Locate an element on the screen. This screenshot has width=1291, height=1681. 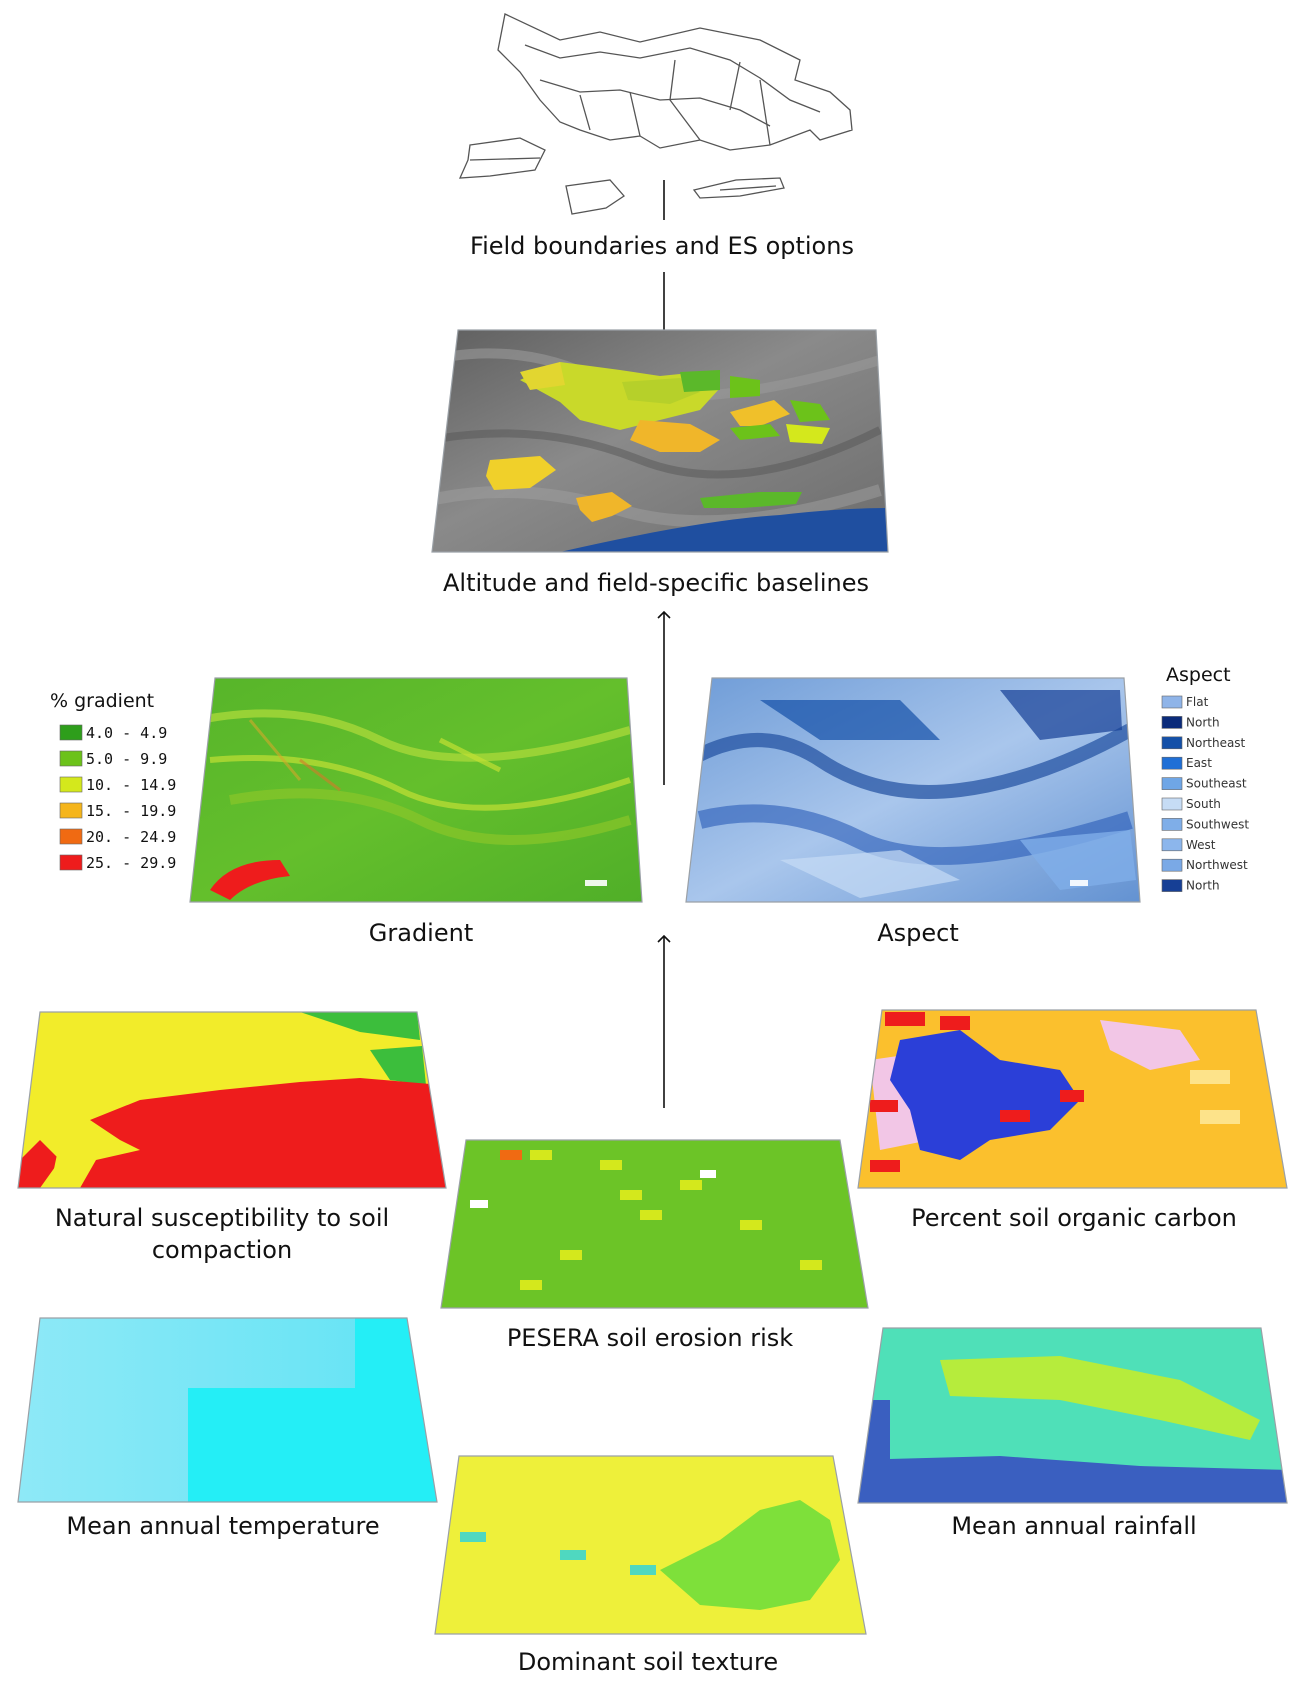
label-soil-carbon: Percent soil organic carbon is located at coordinates (1074, 1218).